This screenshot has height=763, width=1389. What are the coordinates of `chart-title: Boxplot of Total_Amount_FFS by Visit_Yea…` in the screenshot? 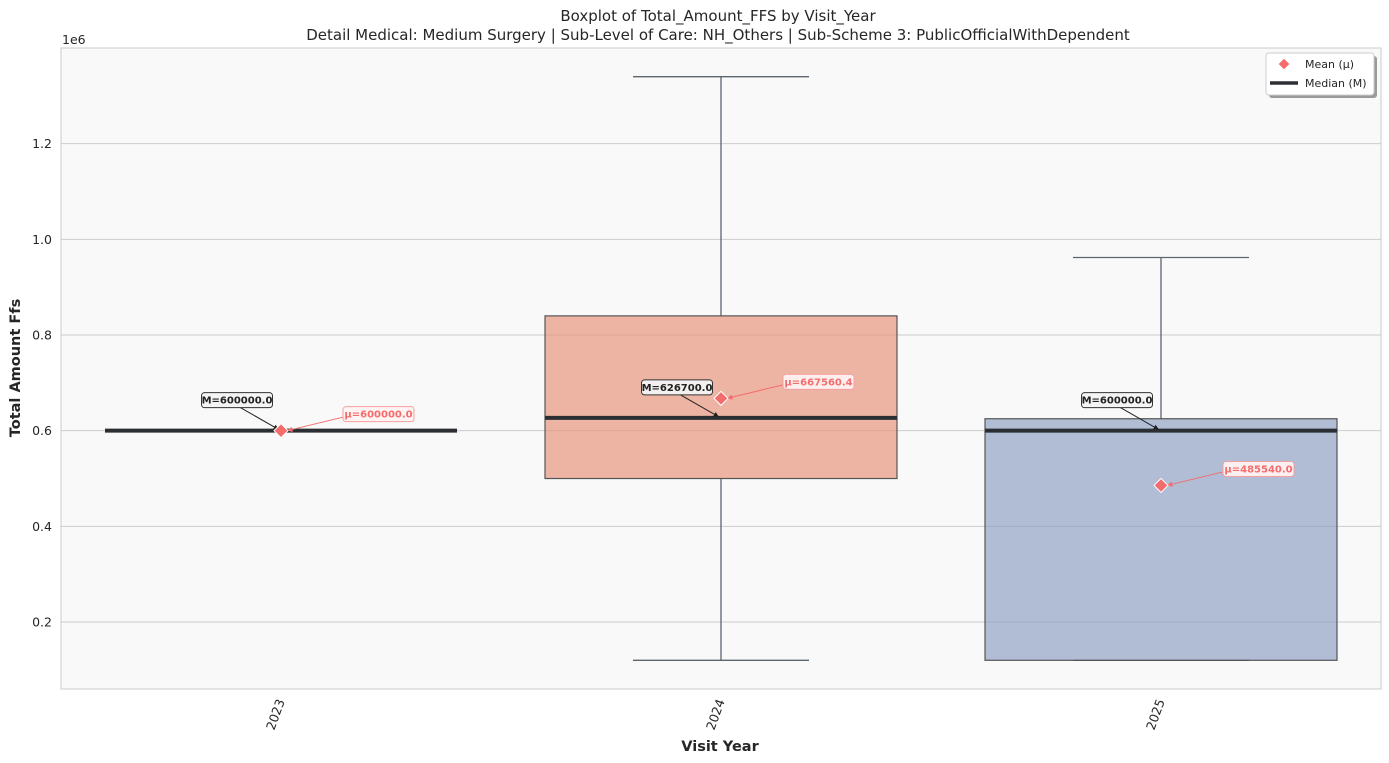 It's located at (718, 16).